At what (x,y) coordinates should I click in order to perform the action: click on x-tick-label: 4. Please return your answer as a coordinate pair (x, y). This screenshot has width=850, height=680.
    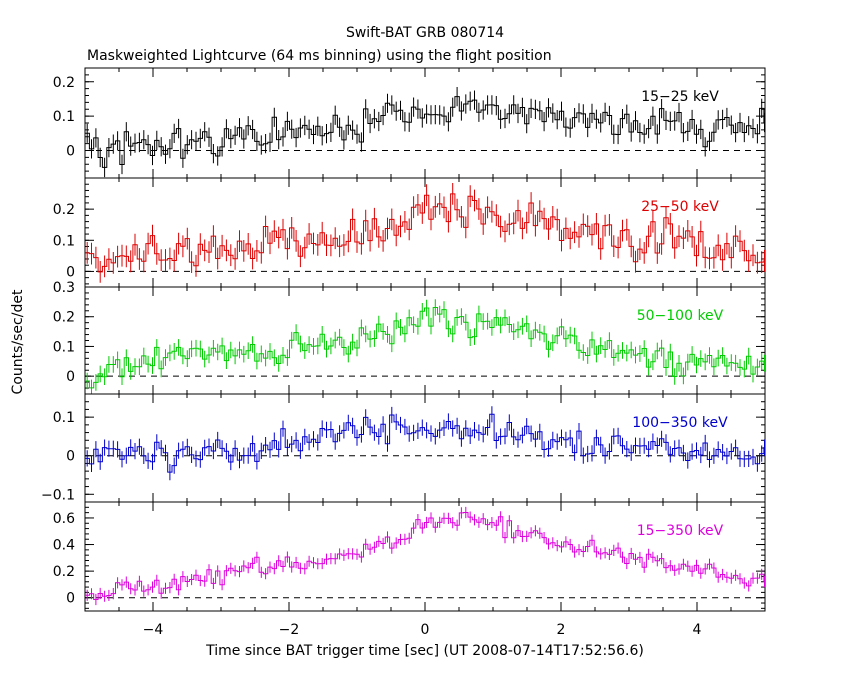
    Looking at the image, I should click on (697, 630).